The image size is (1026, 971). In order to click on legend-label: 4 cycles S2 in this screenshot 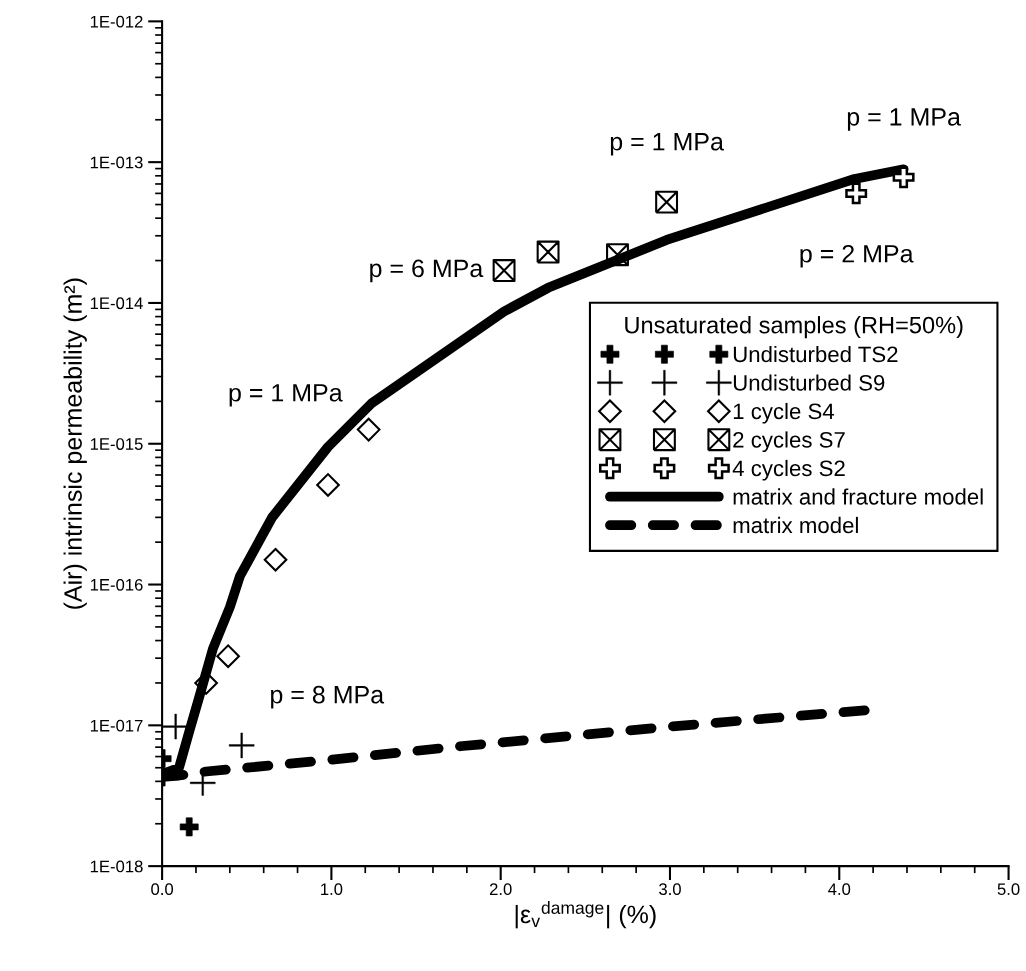, I will do `click(788, 470)`.